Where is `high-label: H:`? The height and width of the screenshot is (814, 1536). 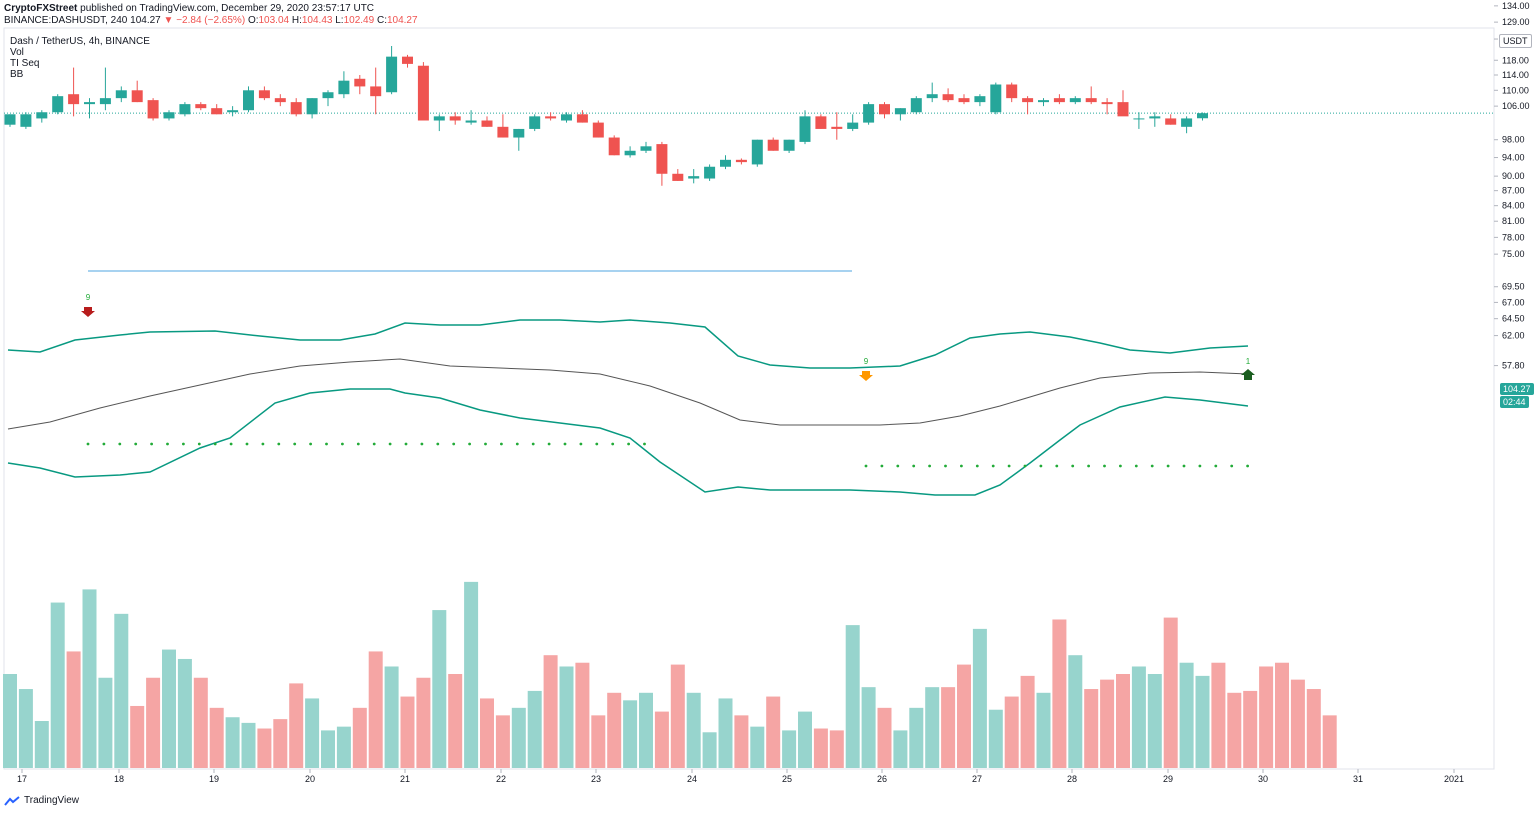
high-label: H: is located at coordinates (296, 20).